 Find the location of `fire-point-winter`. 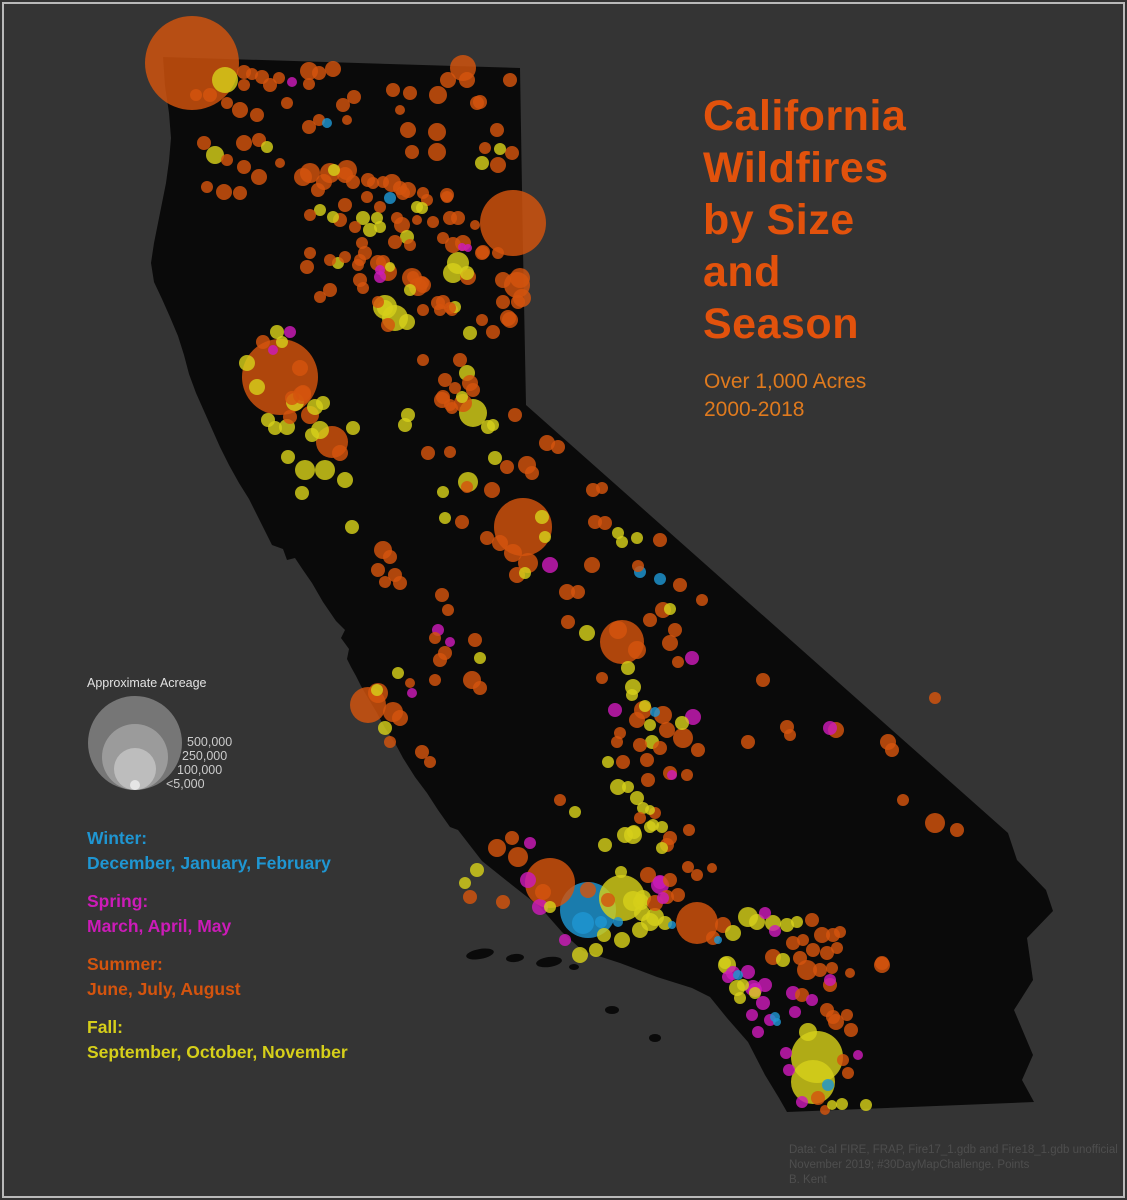

fire-point-winter is located at coordinates (718, 940).